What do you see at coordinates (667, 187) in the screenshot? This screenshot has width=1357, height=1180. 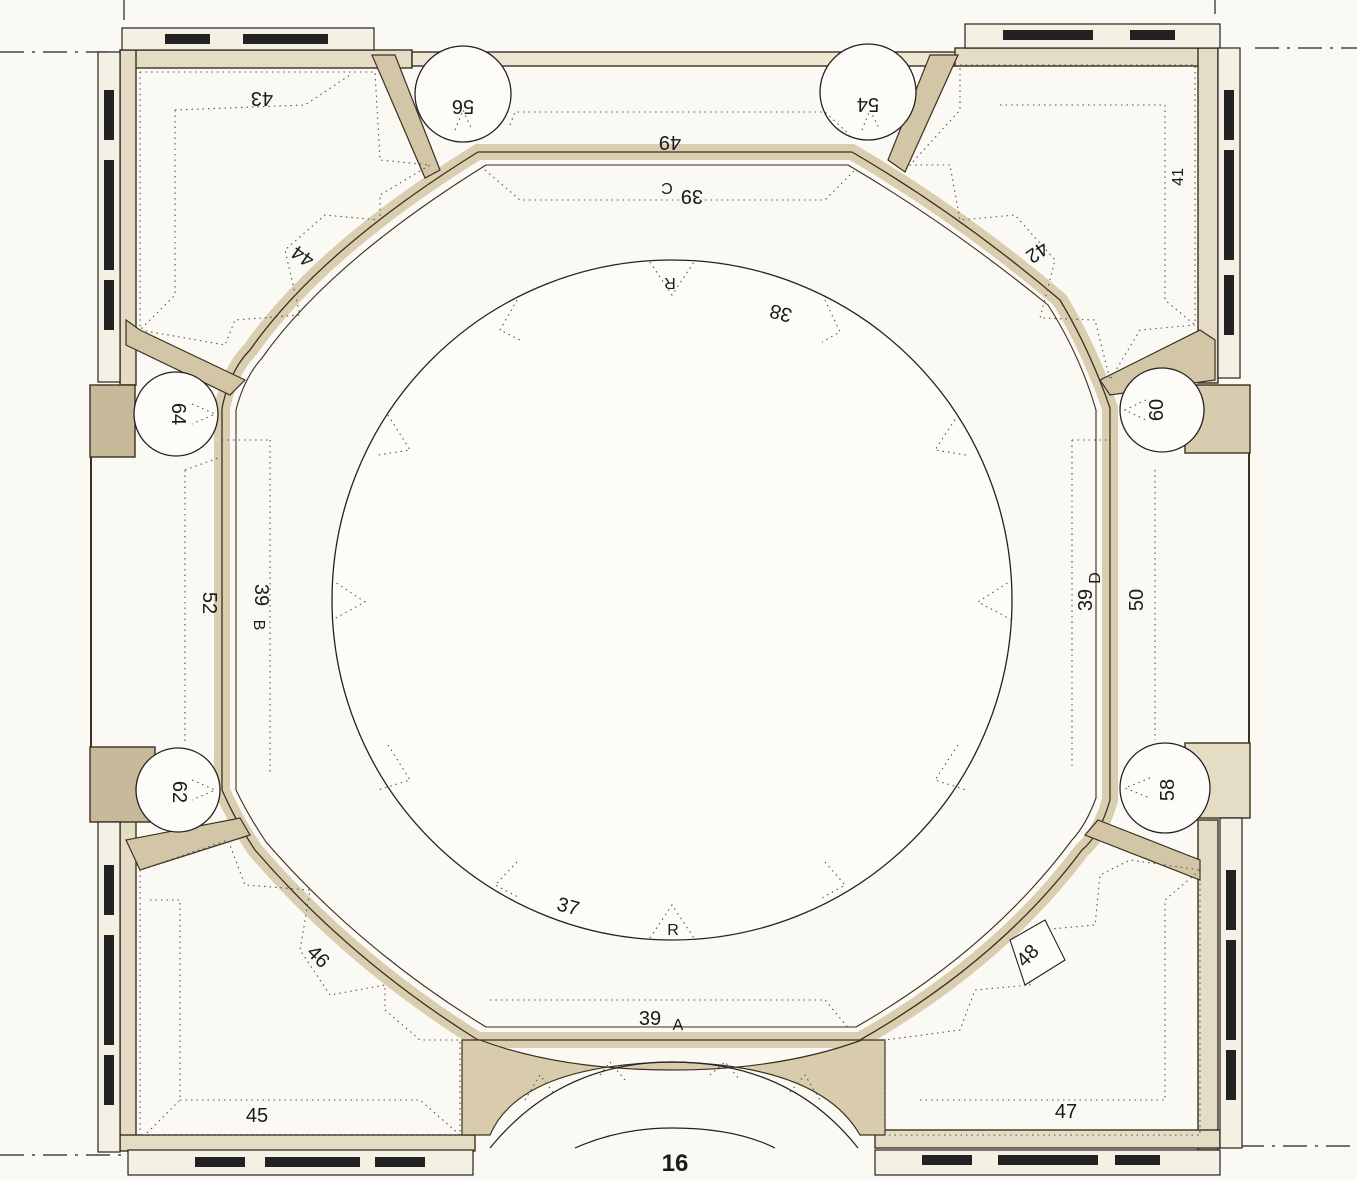 I see `label-39c-letter: C` at bounding box center [667, 187].